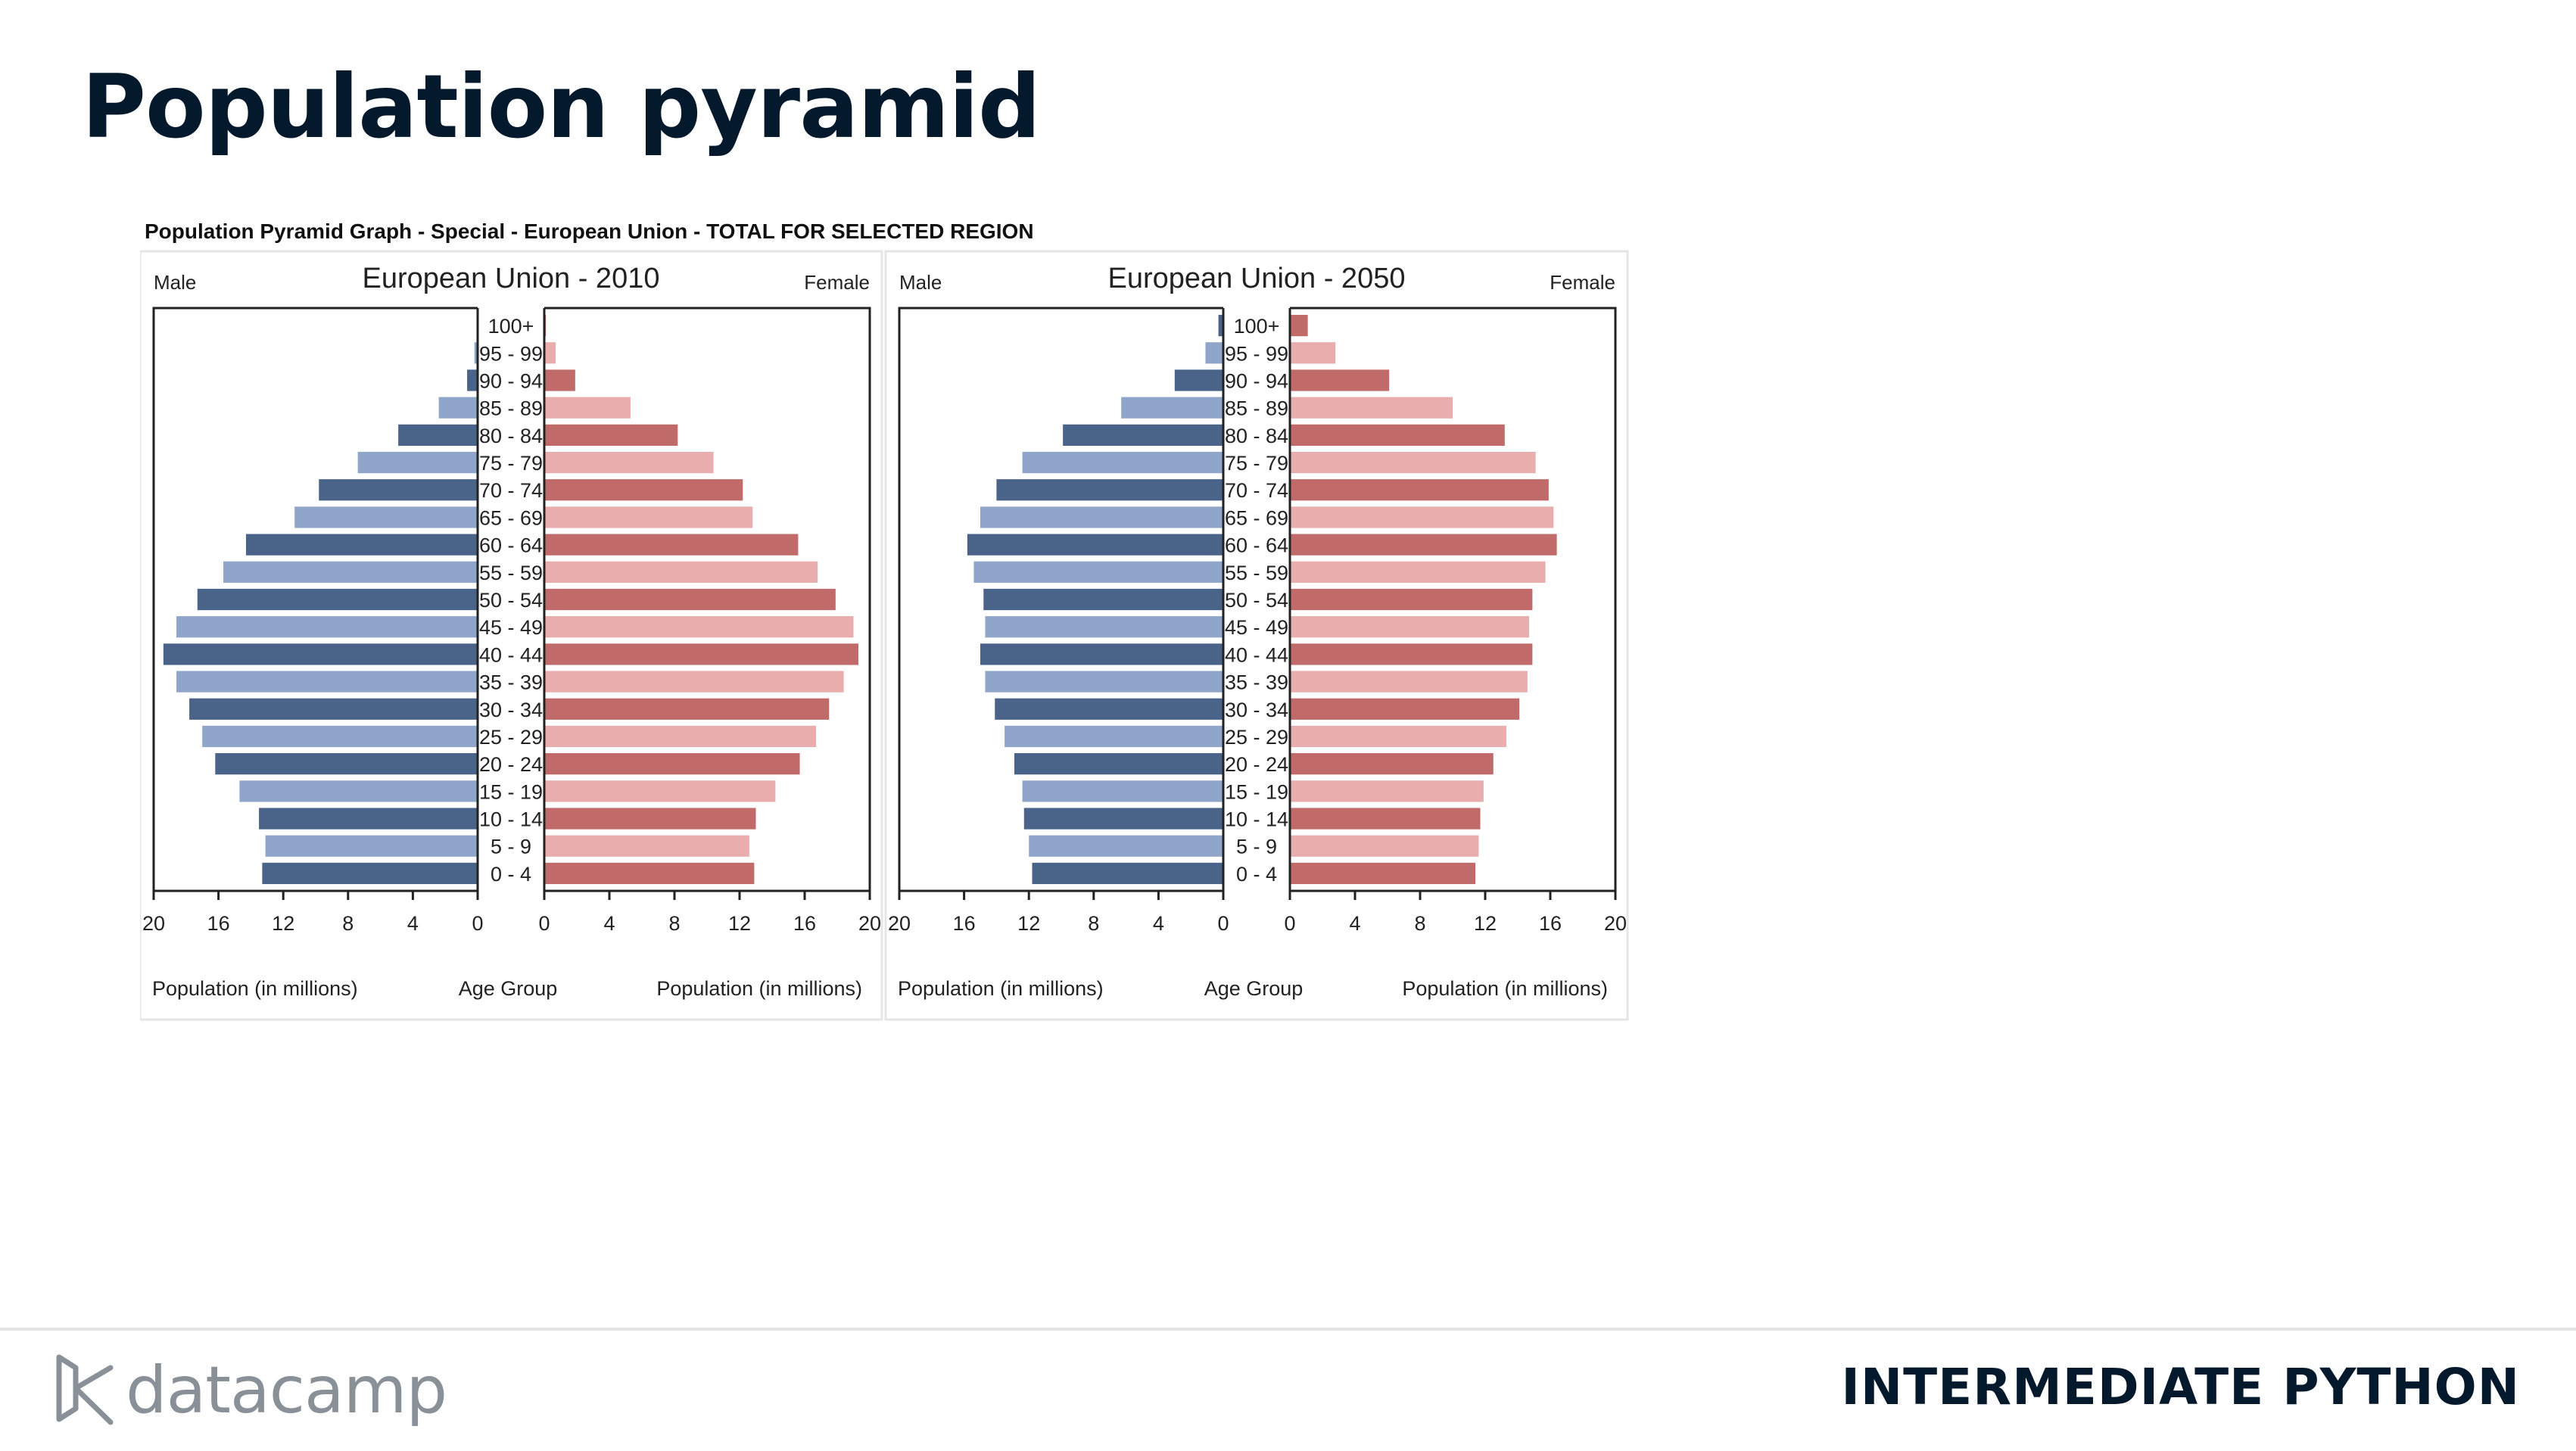 The height and width of the screenshot is (1451, 2576). Describe the element at coordinates (1256, 517) in the screenshot. I see `panel-2-age-label: 65 - 69` at that location.